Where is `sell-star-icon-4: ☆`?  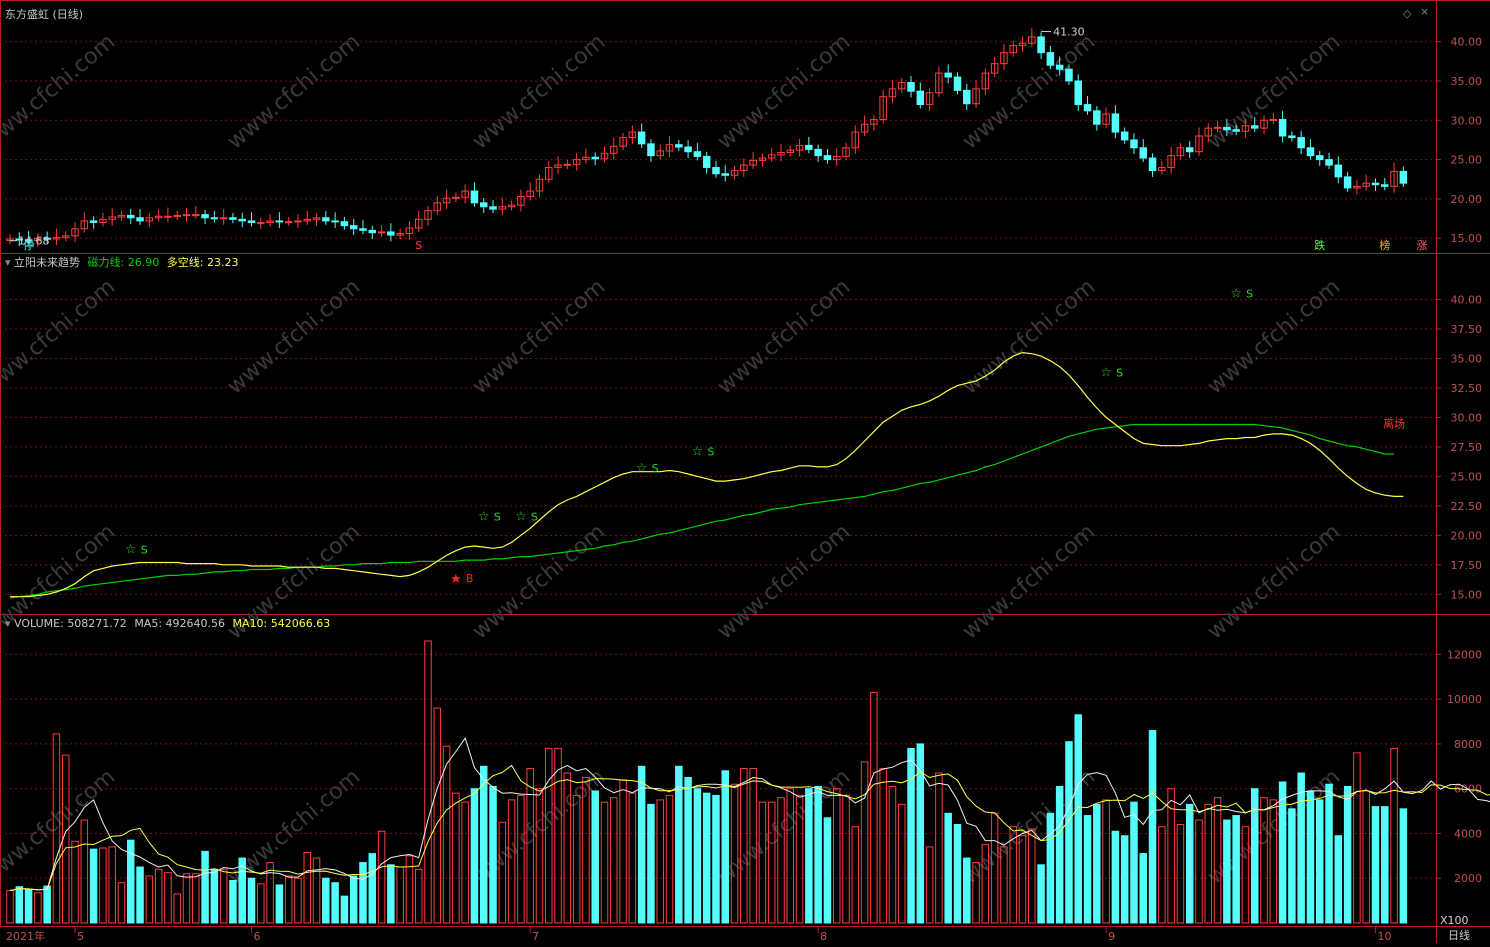
sell-star-icon-4: ☆ is located at coordinates (698, 452).